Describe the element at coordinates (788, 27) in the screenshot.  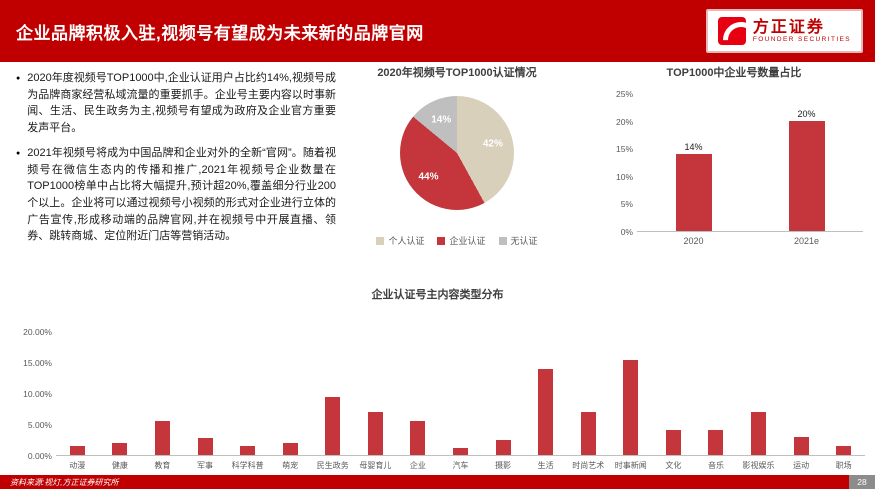
I see `logo-cn-name: 方正证券` at that location.